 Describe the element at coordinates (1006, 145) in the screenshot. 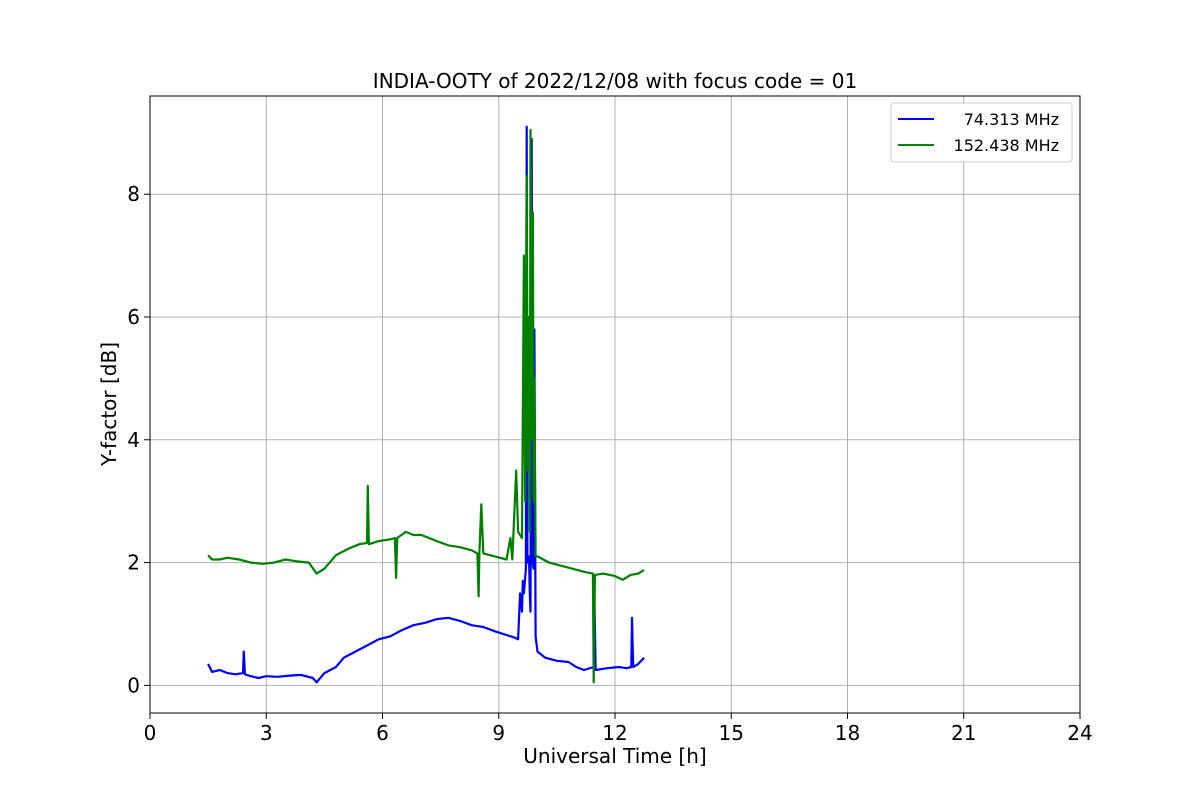

I see `legend-label-2: 152.438 MHz` at that location.